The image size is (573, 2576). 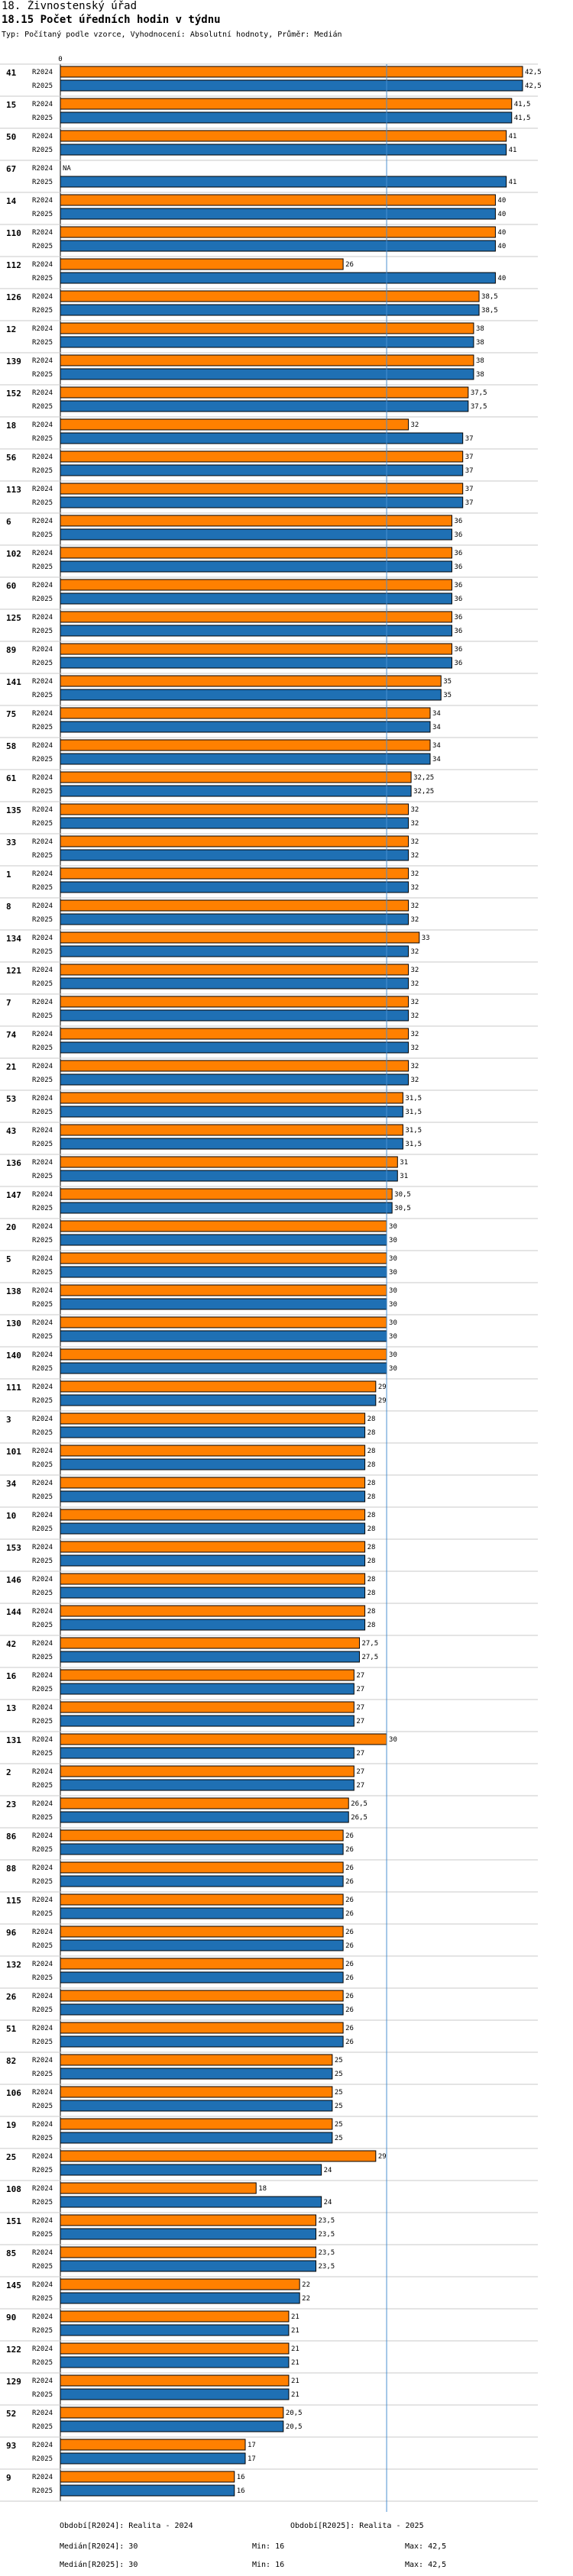 I want to click on data-label: 30, so click(x=393, y=1369).